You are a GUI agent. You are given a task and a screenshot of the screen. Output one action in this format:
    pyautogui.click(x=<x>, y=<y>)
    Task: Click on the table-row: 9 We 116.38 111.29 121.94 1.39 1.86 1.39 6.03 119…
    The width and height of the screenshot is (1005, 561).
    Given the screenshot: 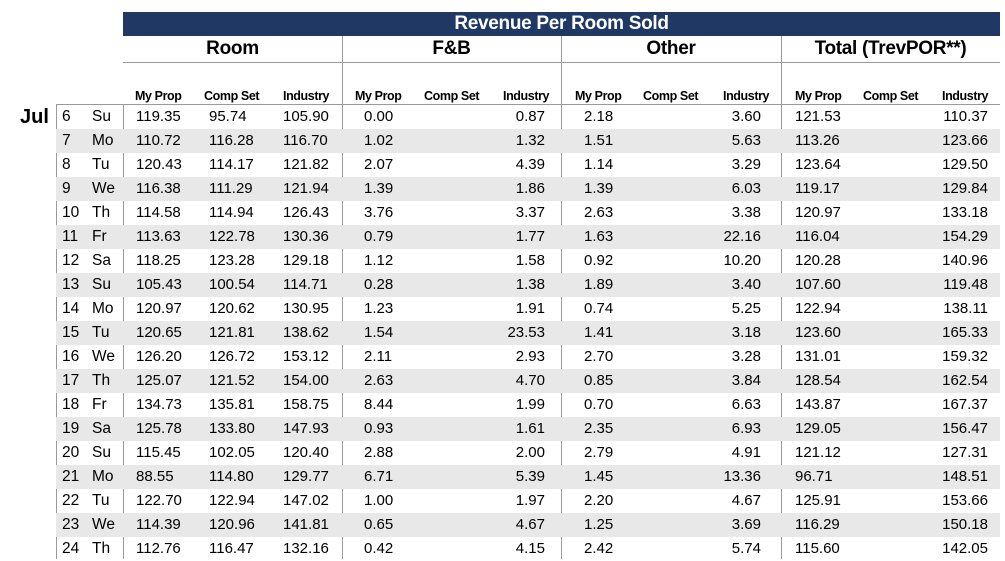 What is the action you would take?
    pyautogui.click(x=528, y=189)
    